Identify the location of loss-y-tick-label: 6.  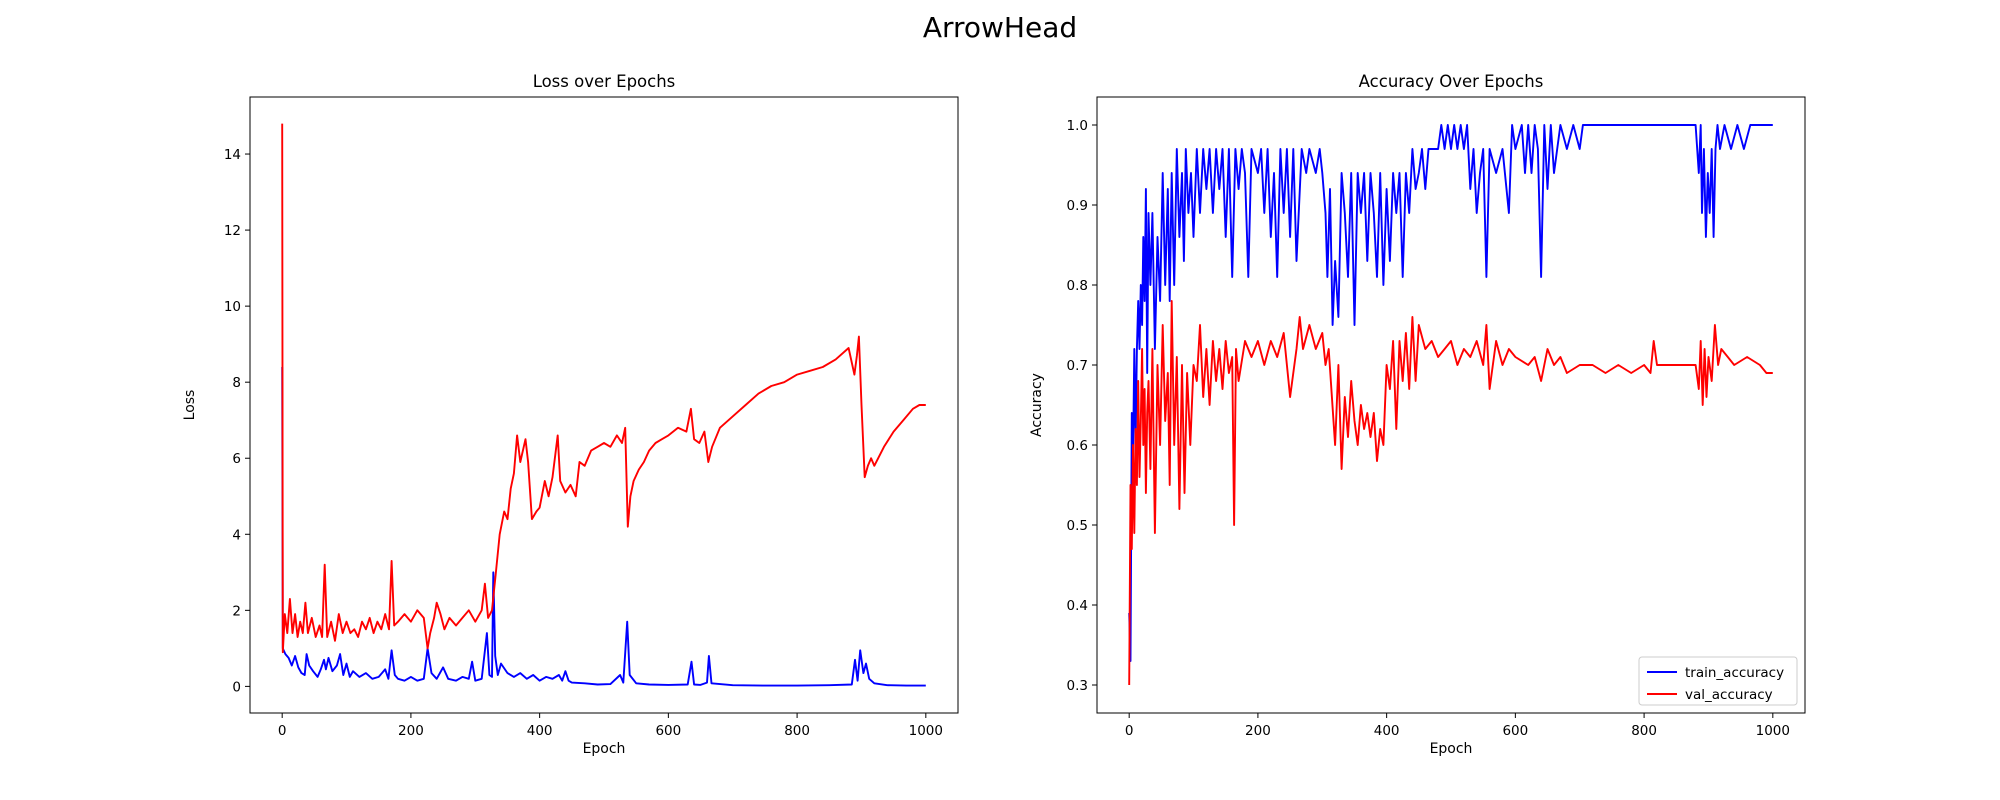
(236, 459).